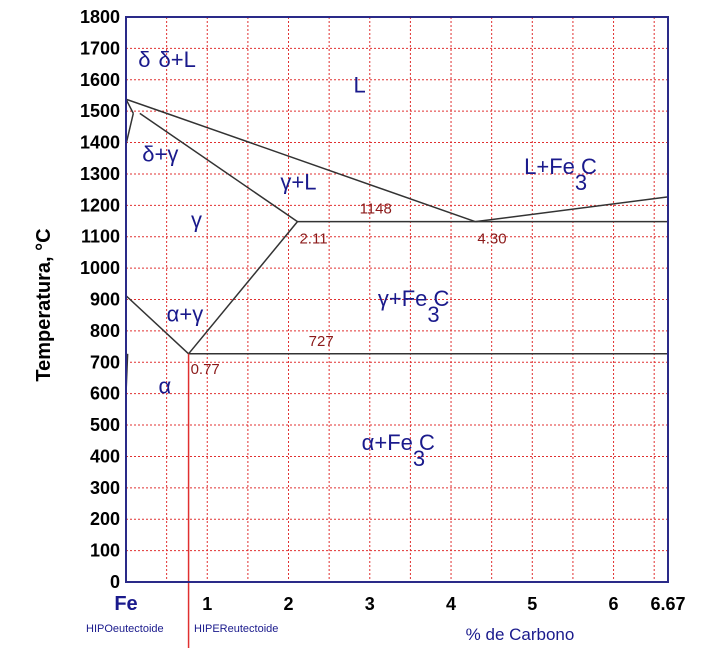 The height and width of the screenshot is (651, 710). Describe the element at coordinates (157, 325) in the screenshot. I see `curve-a3` at that location.